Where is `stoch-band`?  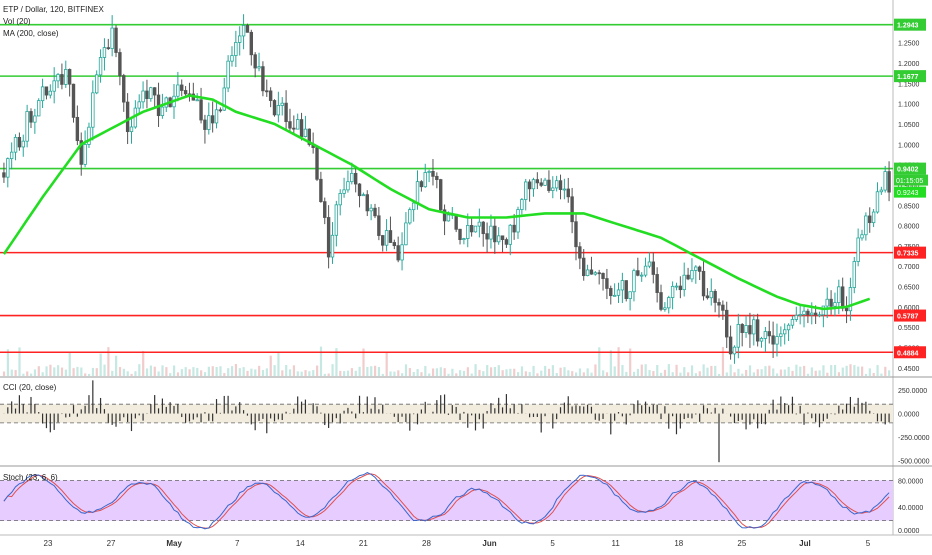
stoch-band is located at coordinates (446, 500).